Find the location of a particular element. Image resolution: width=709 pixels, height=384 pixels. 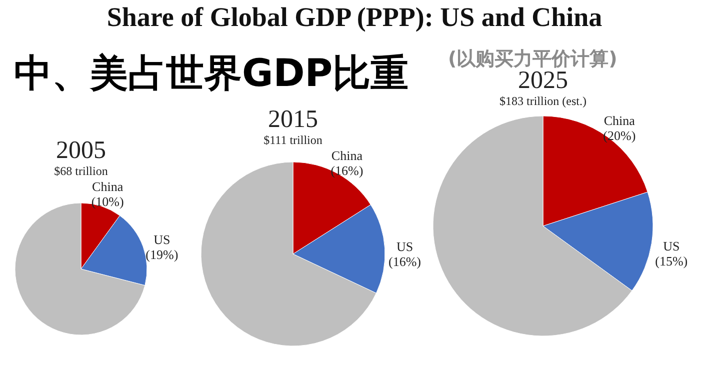

text: Share of Global GDP (PPP): US and China is located at coordinates (355, 17).